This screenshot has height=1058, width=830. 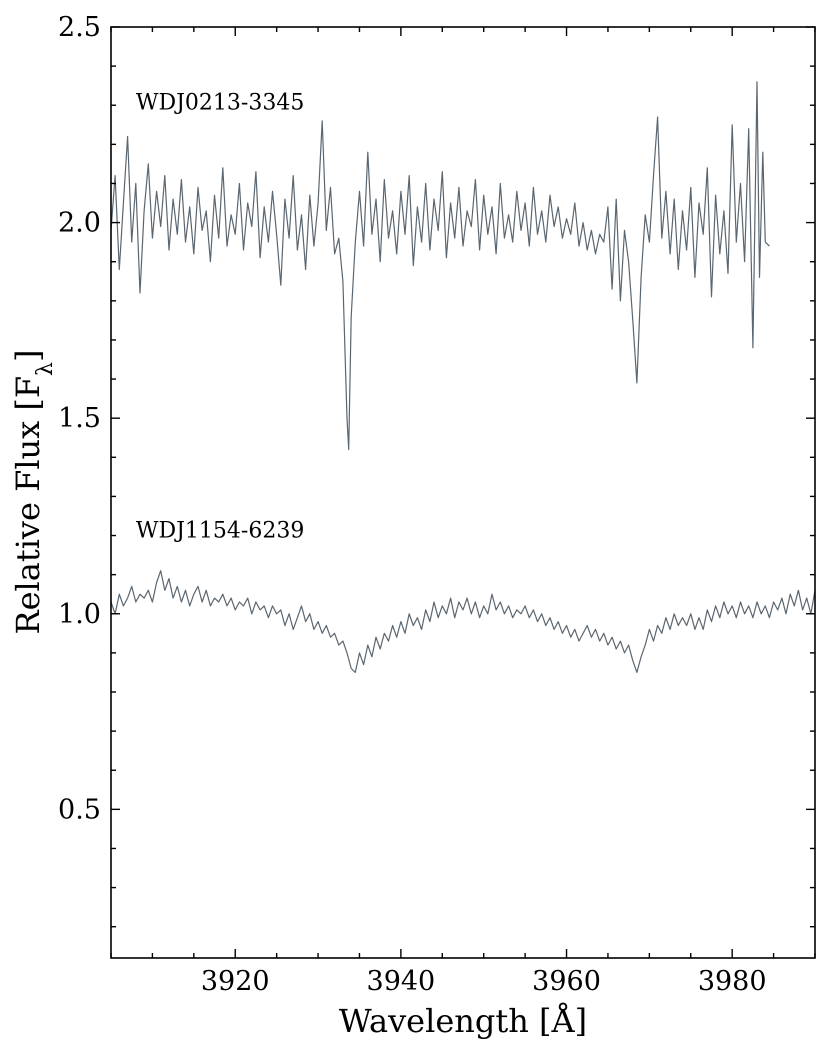 What do you see at coordinates (220, 316) in the screenshot?
I see `series-labels: WDJ0213-3345 WDJ1154-6239` at bounding box center [220, 316].